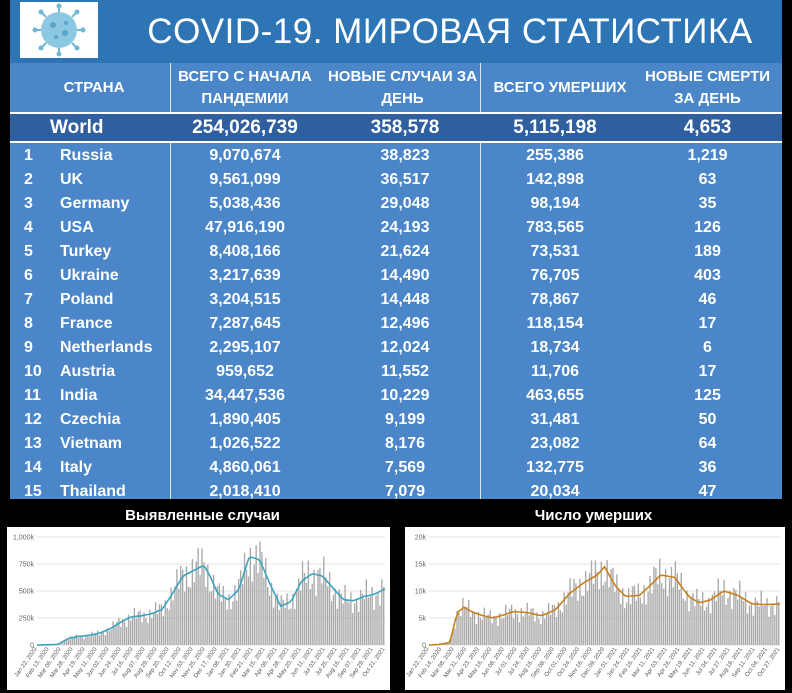 The height and width of the screenshot is (693, 792). What do you see at coordinates (396, 204) in the screenshot?
I see `table-row: 3 Germany 5,038,436 29,048 98,194 35` at bounding box center [396, 204].